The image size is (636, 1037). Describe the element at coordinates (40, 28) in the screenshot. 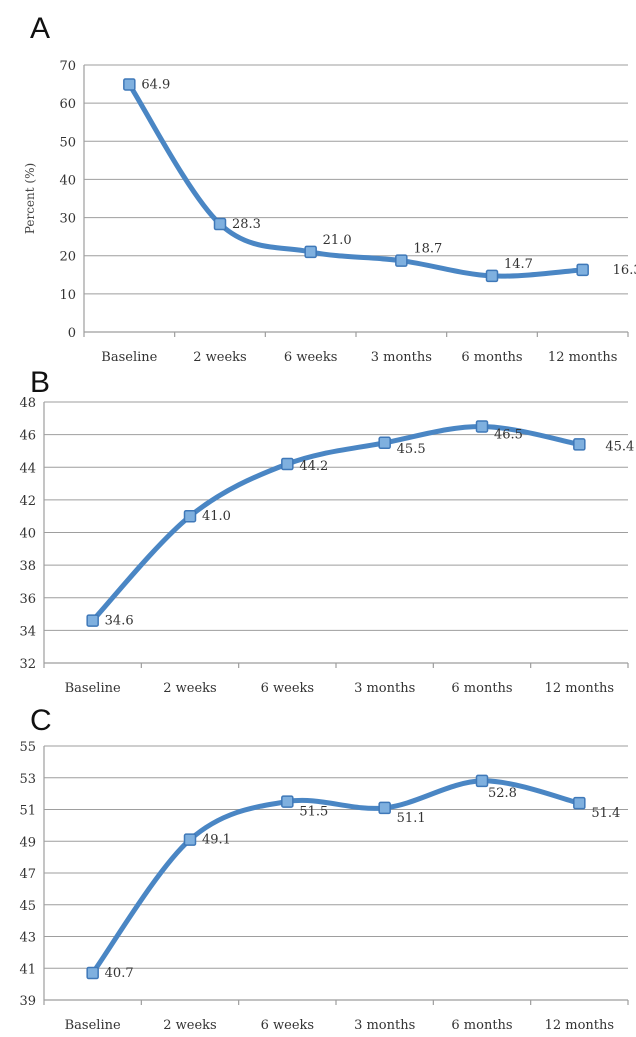

I see `panel-letter: A` at that location.